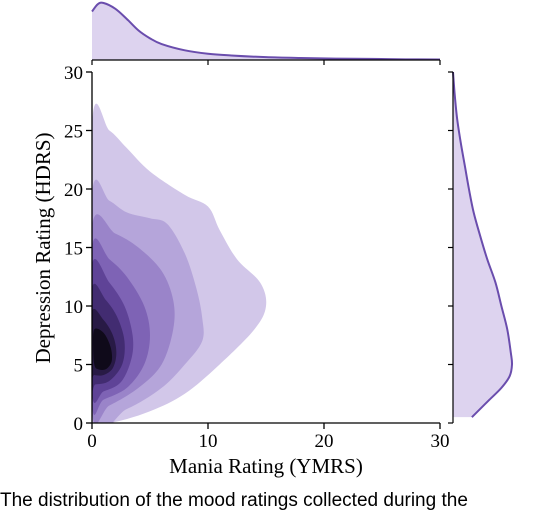 The image size is (544, 510). What do you see at coordinates (73, 190) in the screenshot?
I see `y-tick-label: 20` at bounding box center [73, 190].